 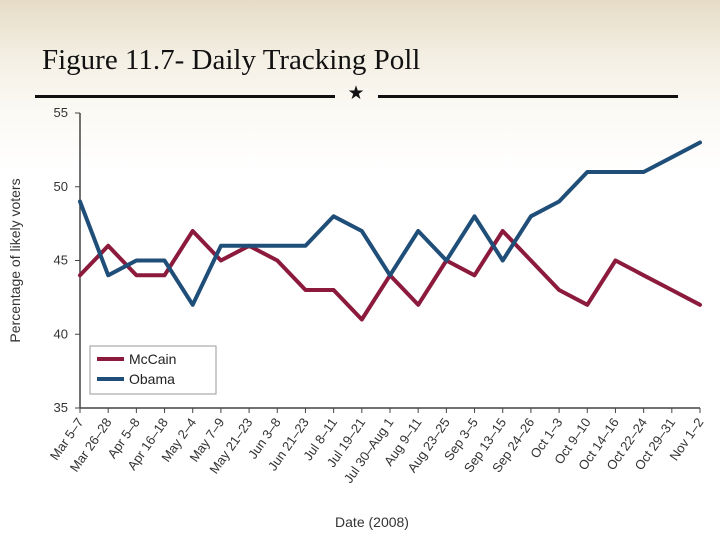 I want to click on y-tick-label: 35, so click(x=61, y=407).